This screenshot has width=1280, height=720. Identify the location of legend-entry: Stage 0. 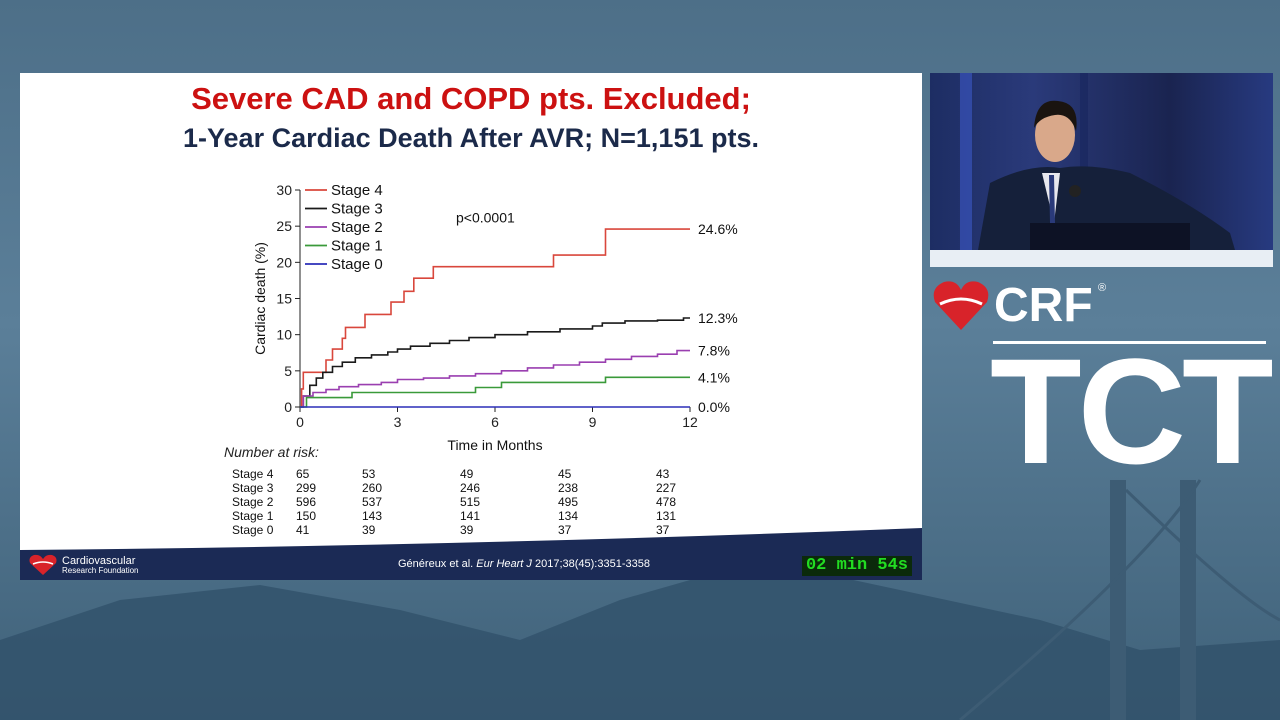
(357, 264).